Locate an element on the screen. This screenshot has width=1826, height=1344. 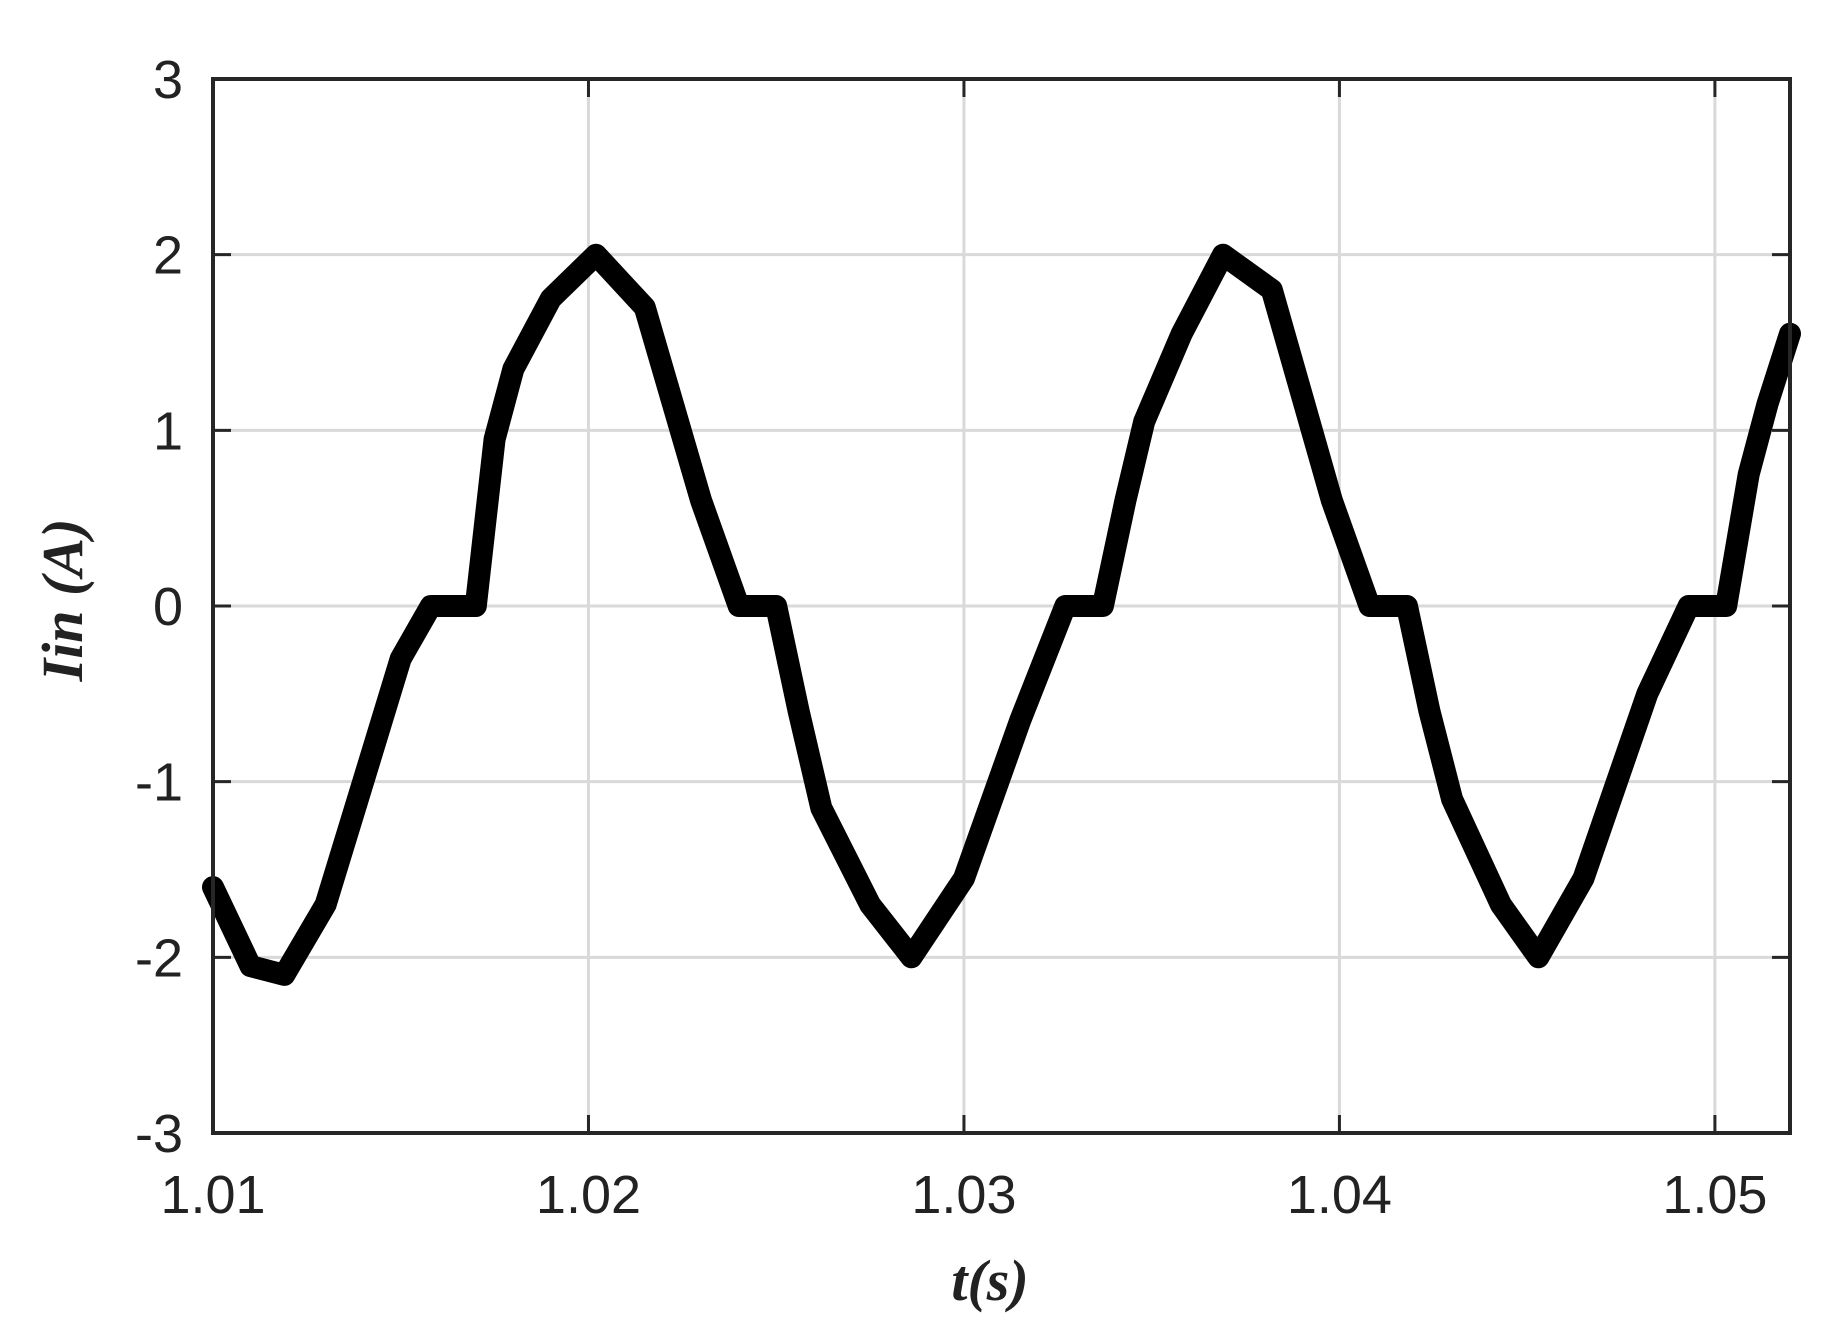
x-tick-label: 1.03 is located at coordinates (963, 1195).